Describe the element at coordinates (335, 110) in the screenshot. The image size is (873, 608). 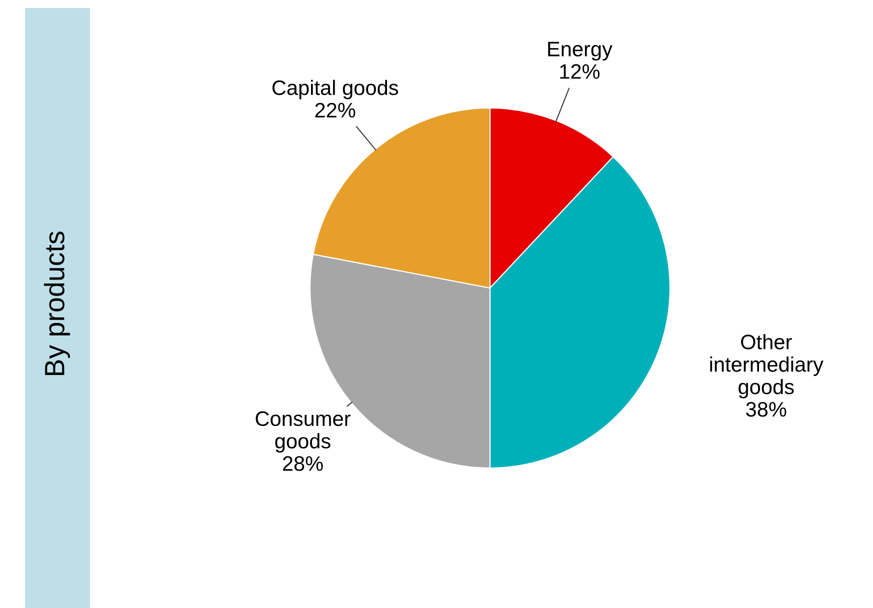
I see `data-label: 22%` at that location.